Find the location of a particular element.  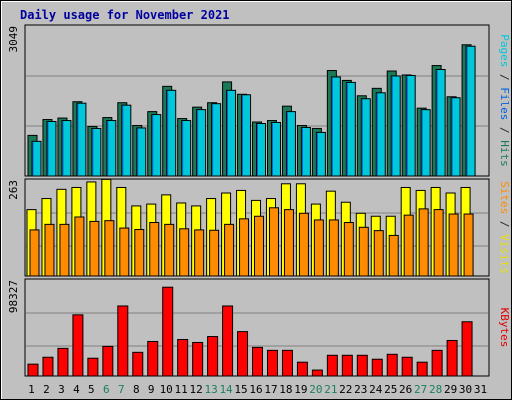

day-label: 23 is located at coordinates (360, 389).